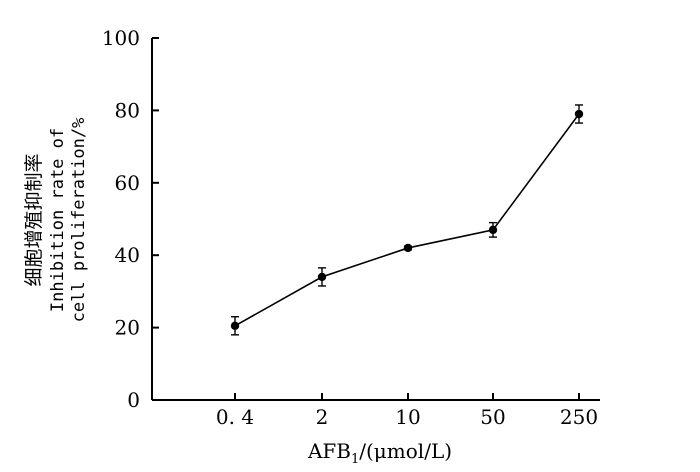 This screenshot has width=700, height=472. Describe the element at coordinates (579, 417) in the screenshot. I see `x-tick-label: 250` at that location.